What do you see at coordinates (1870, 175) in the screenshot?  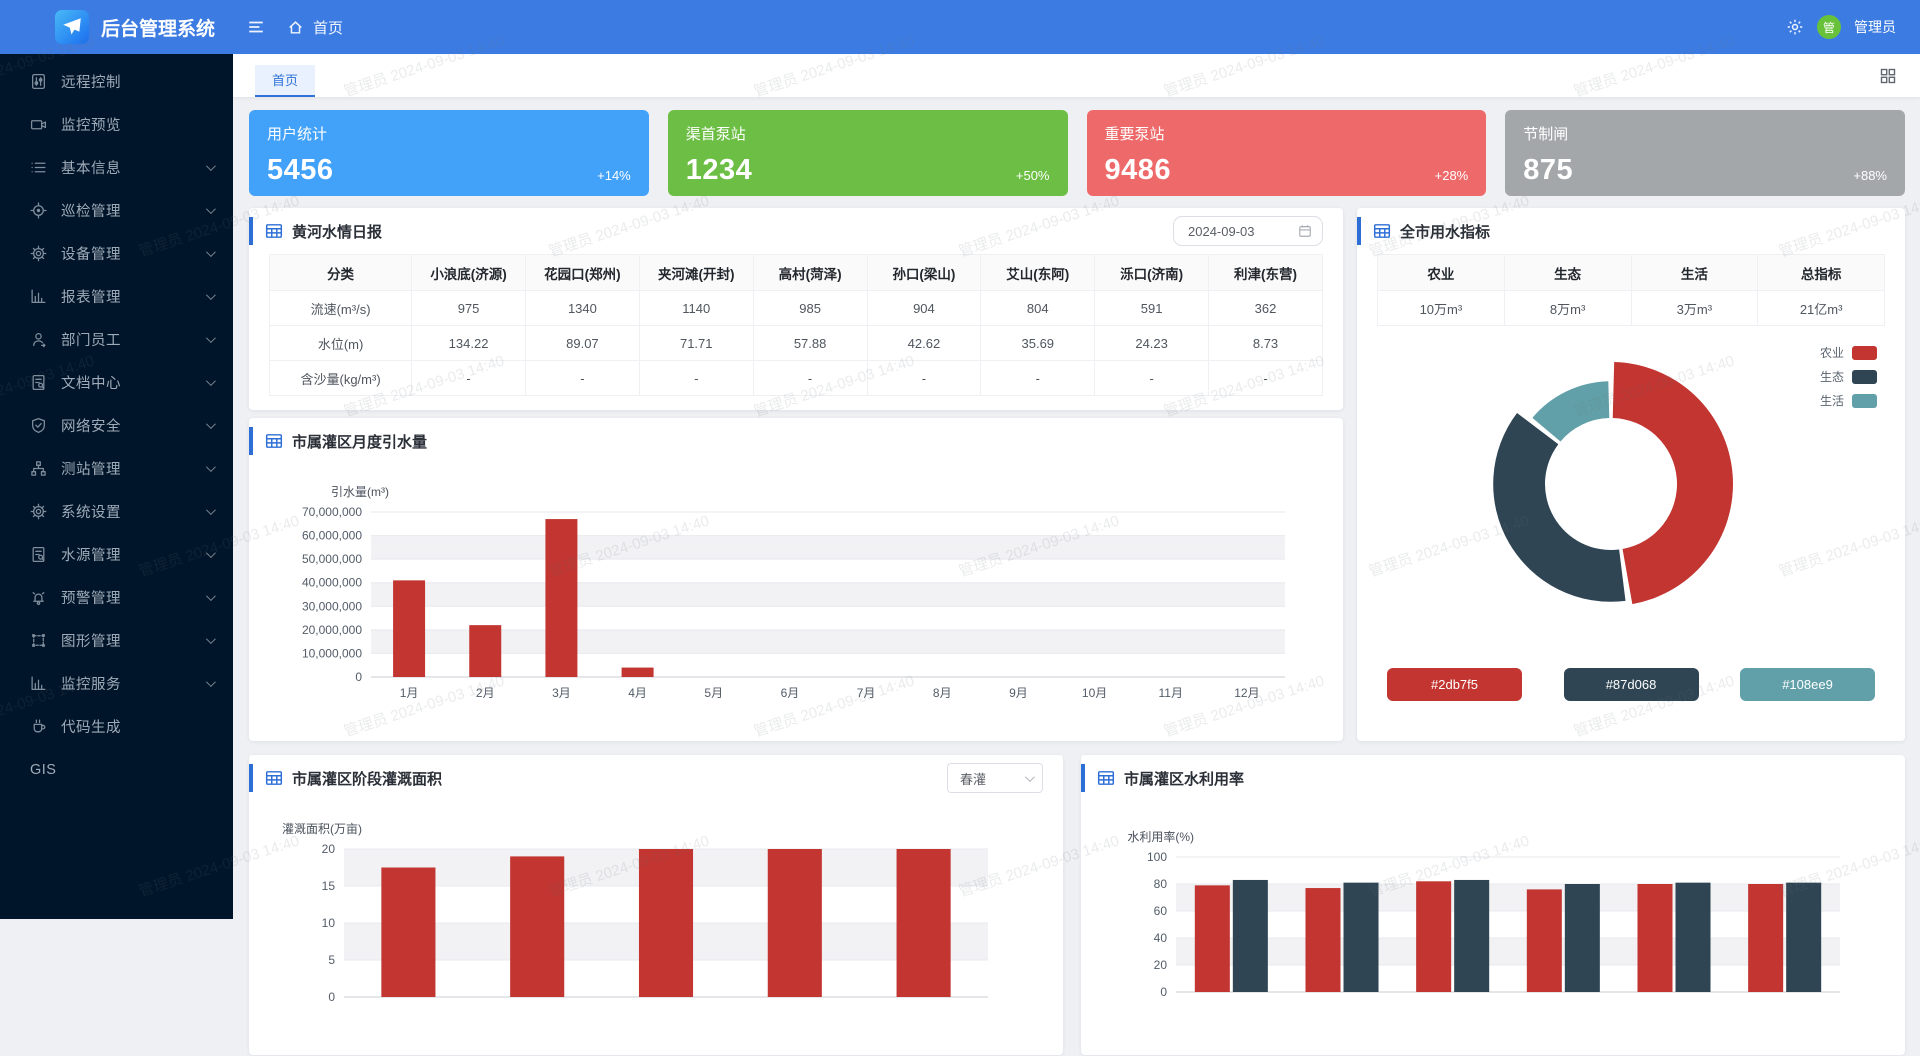 I see `stat-card-delta: +88%` at bounding box center [1870, 175].